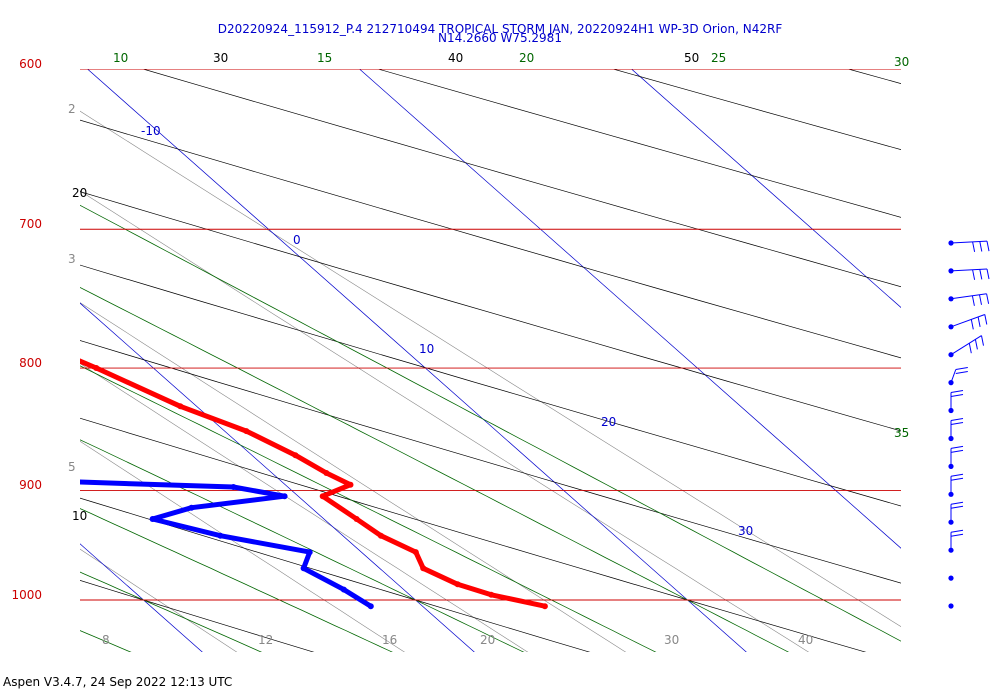  What do you see at coordinates (227, 544) in the screenshot?
I see `dewpoint-profile-line` at bounding box center [227, 544].